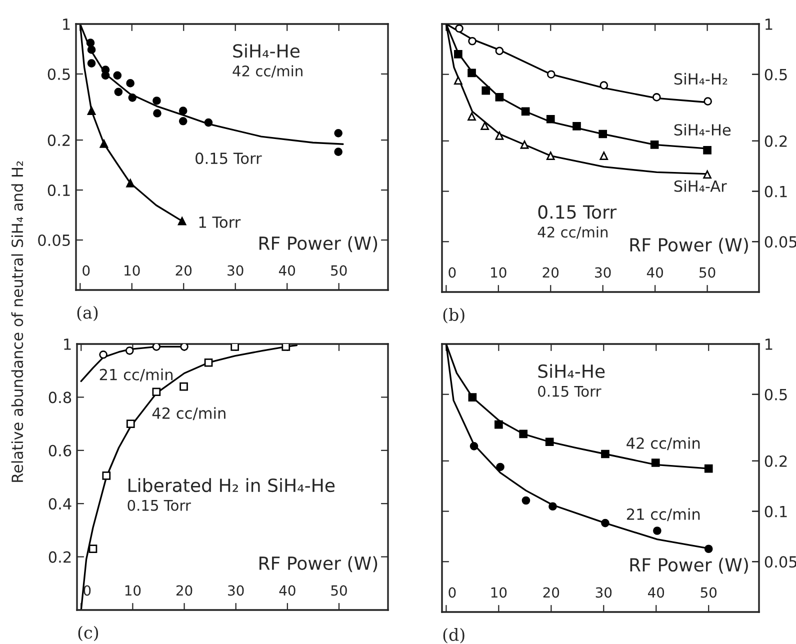 The image size is (796, 644). Describe the element at coordinates (60, 450) in the screenshot. I see `y-tick-label: 0.6` at that location.